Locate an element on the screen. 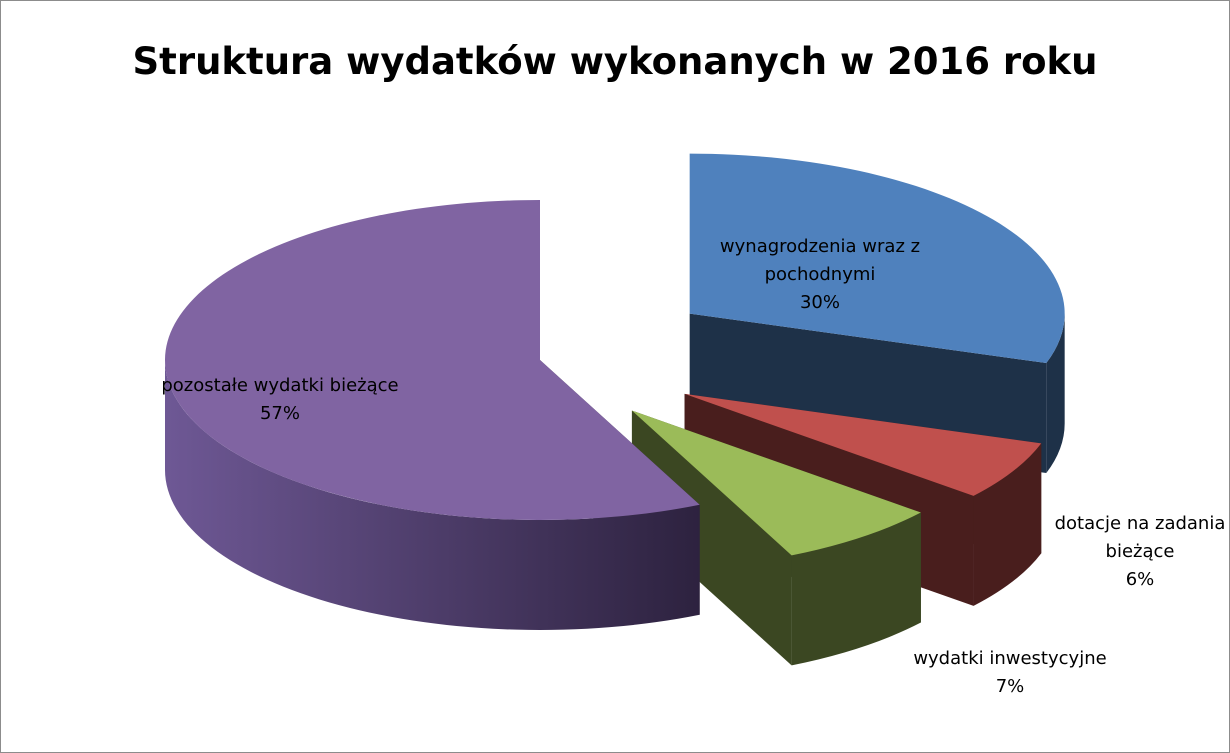  value-label: 6% is located at coordinates (1140, 579).